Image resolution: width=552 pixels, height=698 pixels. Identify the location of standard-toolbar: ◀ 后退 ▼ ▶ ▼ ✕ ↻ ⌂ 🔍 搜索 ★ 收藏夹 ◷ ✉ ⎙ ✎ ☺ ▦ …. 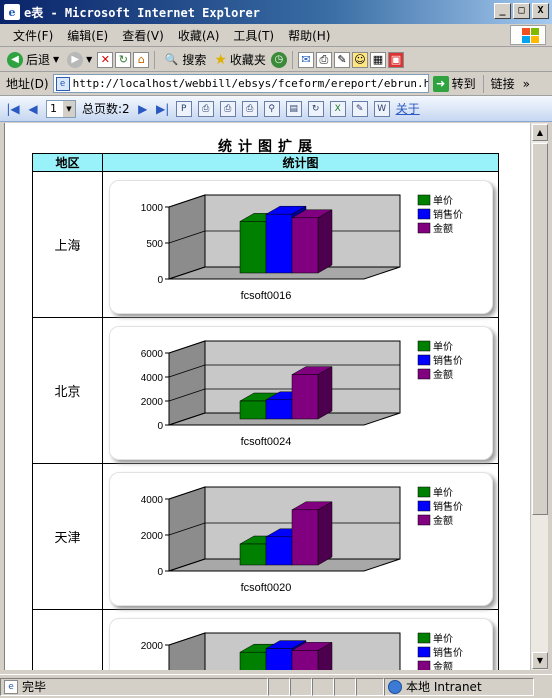
(276, 60).